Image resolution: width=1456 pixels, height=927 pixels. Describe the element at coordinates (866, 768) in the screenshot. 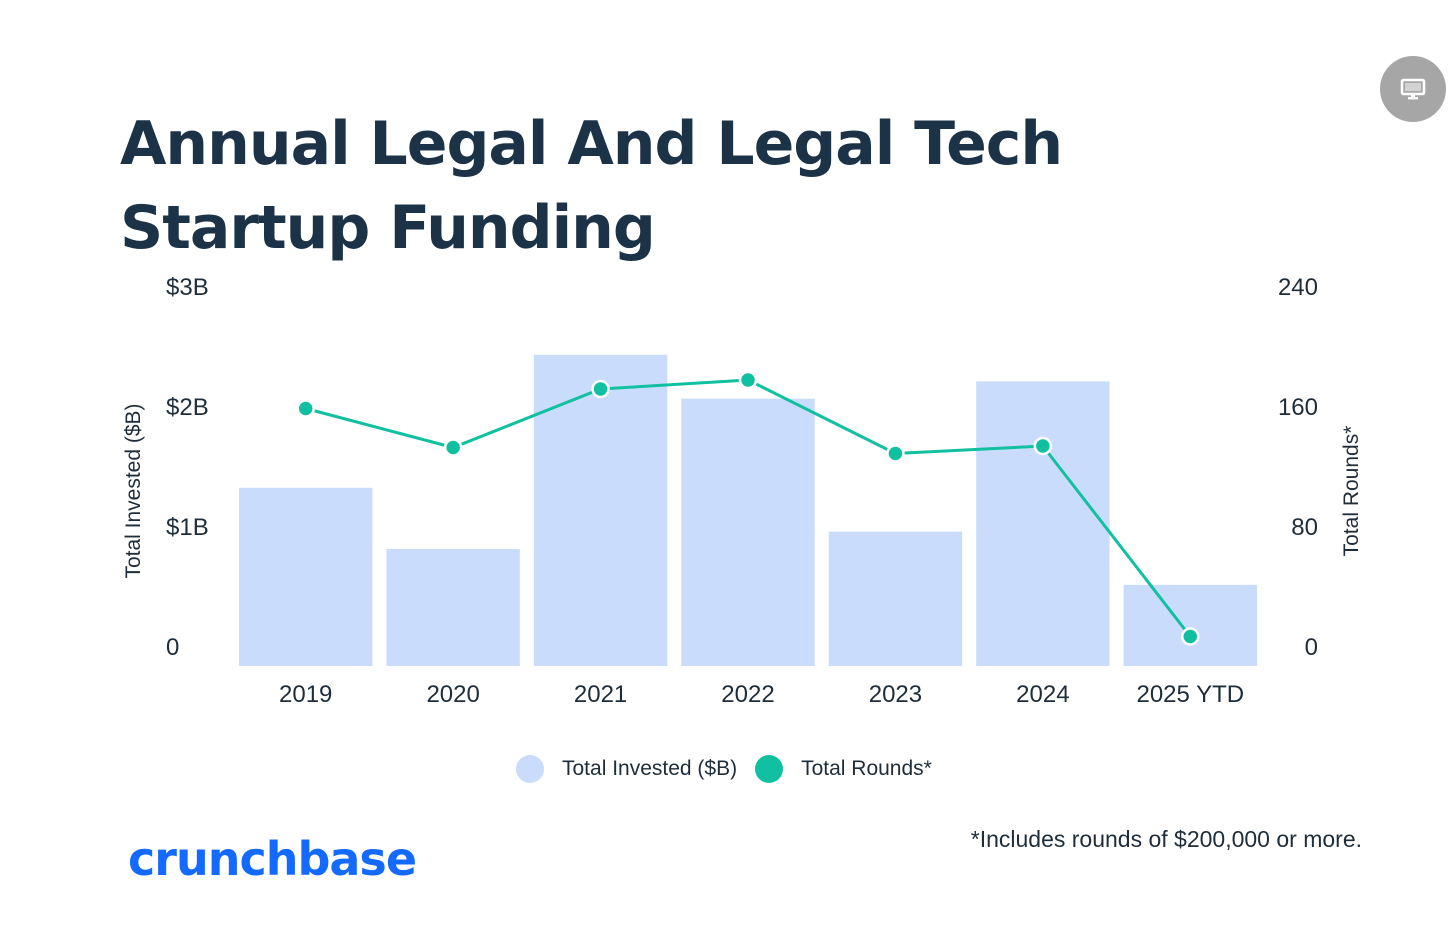

I see `legend-label-total-rounds: Total Rounds*` at that location.